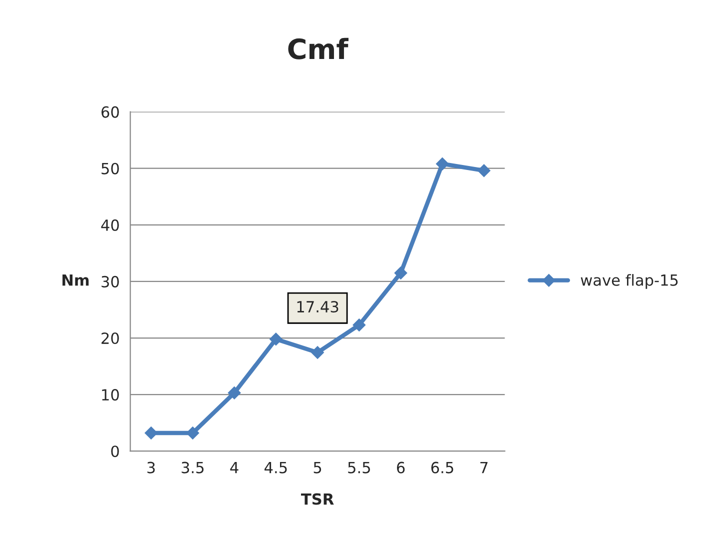  What do you see at coordinates (115, 452) in the screenshot?
I see `y-tick-label: 0` at bounding box center [115, 452].